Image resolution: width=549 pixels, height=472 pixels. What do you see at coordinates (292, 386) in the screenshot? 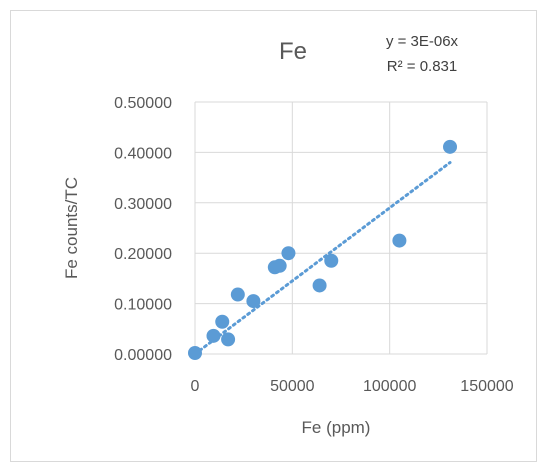
I see `x-tick-label: 50000` at bounding box center [292, 386].